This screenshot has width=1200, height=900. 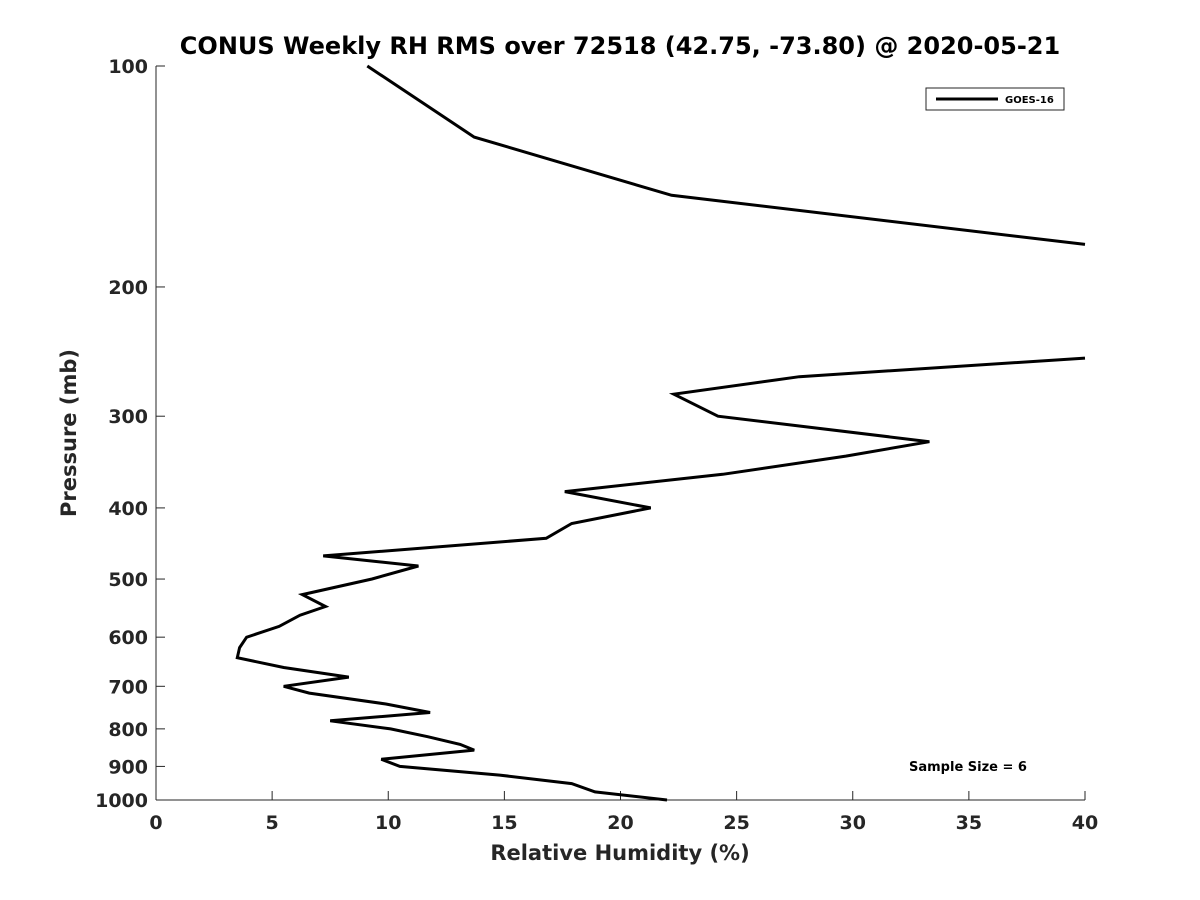 I want to click on y-tick-label: 1000, so click(x=121, y=801).